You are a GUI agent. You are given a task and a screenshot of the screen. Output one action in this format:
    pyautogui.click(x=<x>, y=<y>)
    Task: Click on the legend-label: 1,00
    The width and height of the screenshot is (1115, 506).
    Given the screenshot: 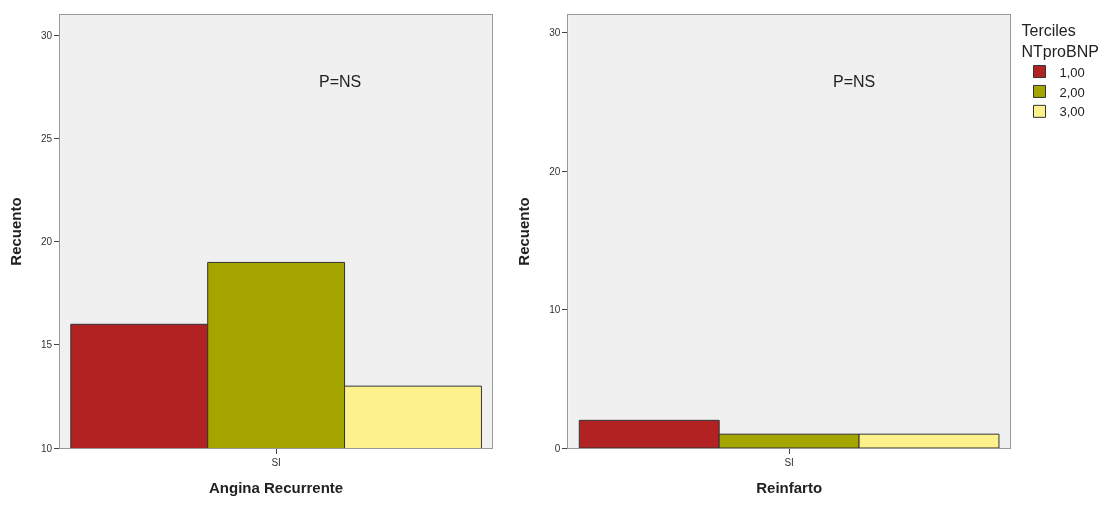 What is the action you would take?
    pyautogui.click(x=1072, y=72)
    